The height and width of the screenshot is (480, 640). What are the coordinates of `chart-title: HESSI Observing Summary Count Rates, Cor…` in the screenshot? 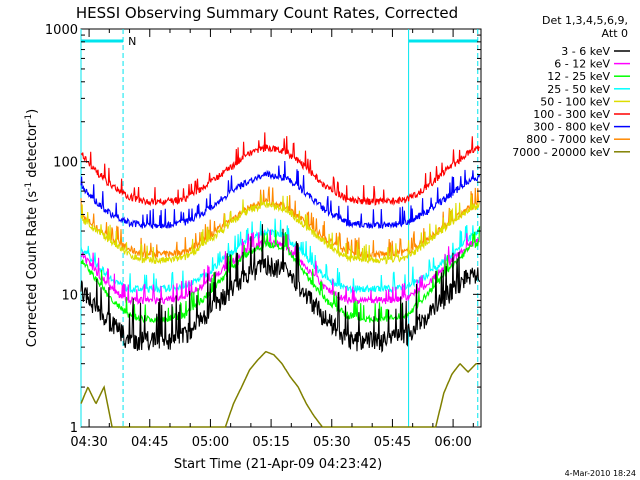 It's located at (267, 13).